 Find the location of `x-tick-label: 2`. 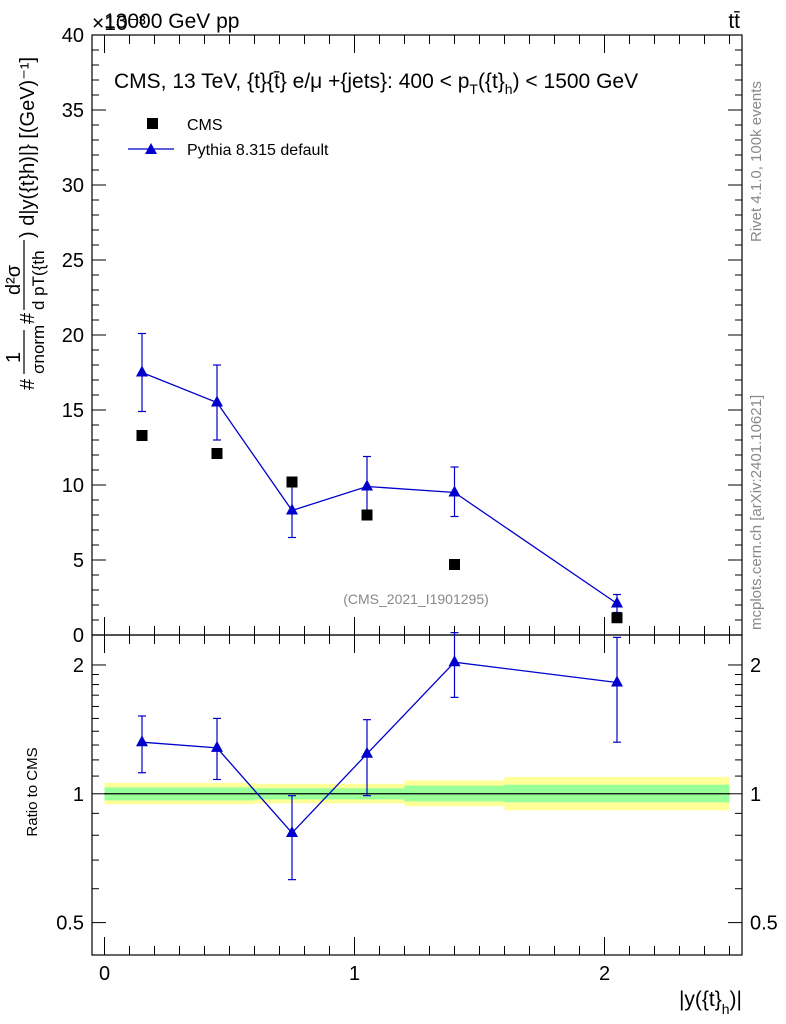

x-tick-label: 2 is located at coordinates (604, 974).